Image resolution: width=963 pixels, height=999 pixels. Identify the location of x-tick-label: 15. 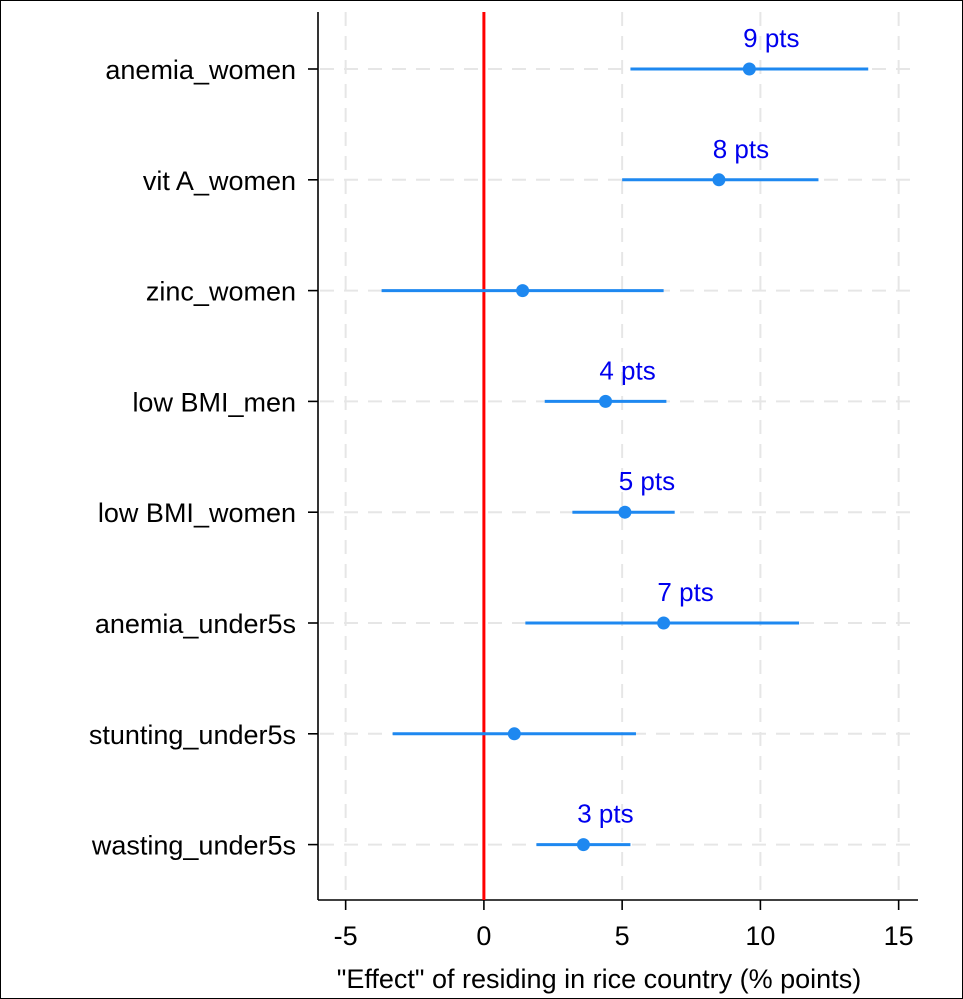
(899, 936).